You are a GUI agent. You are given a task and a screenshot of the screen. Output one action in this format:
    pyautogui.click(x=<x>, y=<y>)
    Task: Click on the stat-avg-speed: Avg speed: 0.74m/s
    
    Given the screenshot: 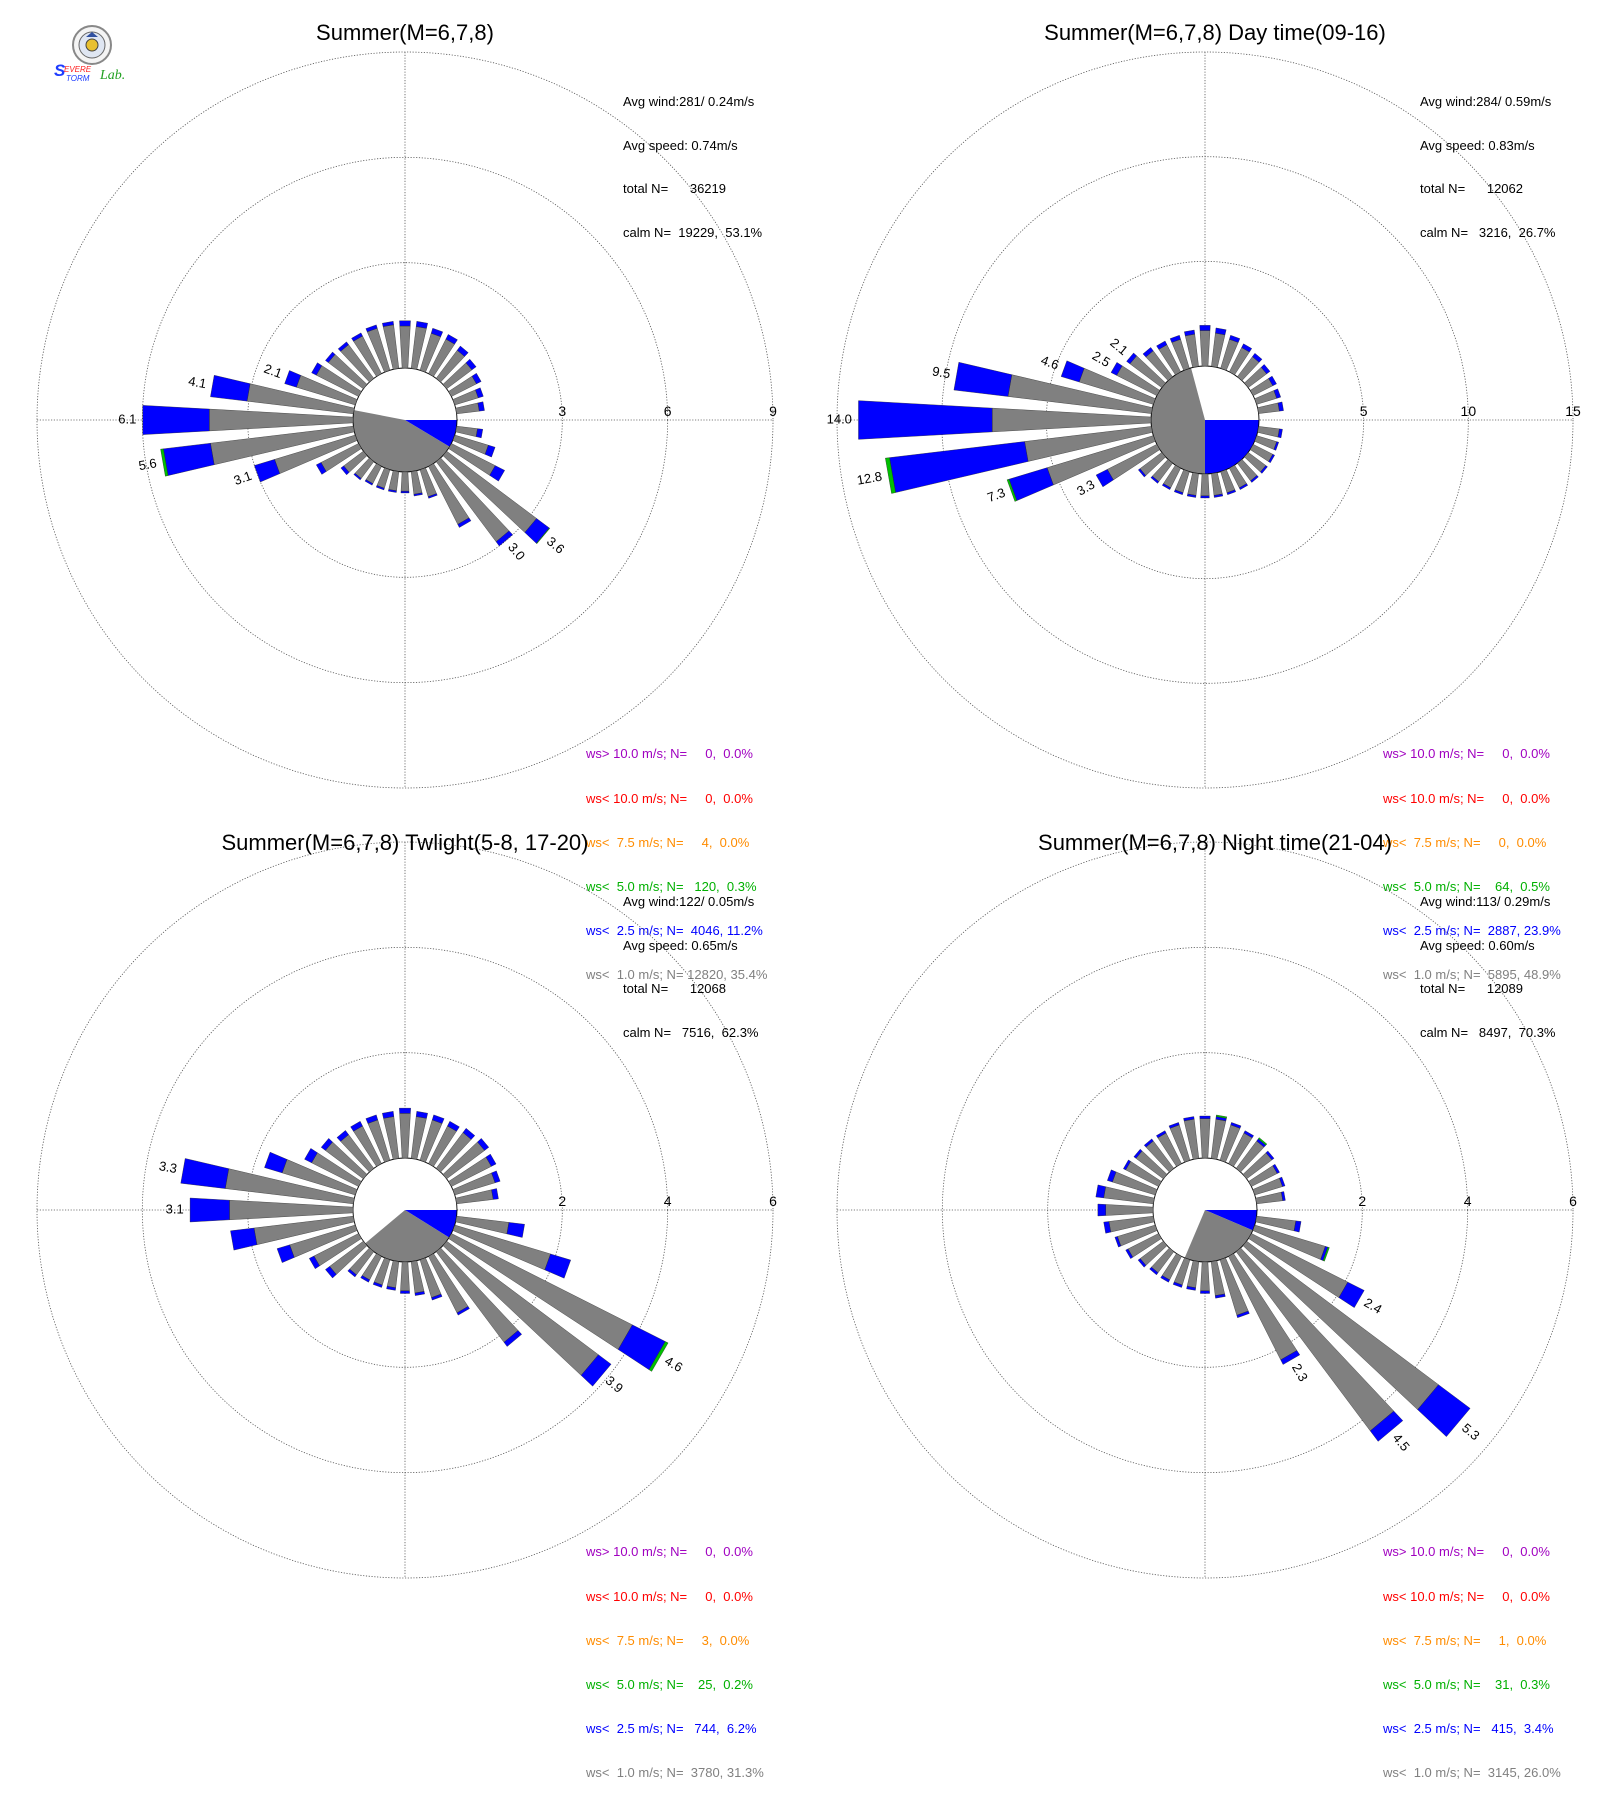 What is the action you would take?
    pyautogui.click(x=680, y=145)
    